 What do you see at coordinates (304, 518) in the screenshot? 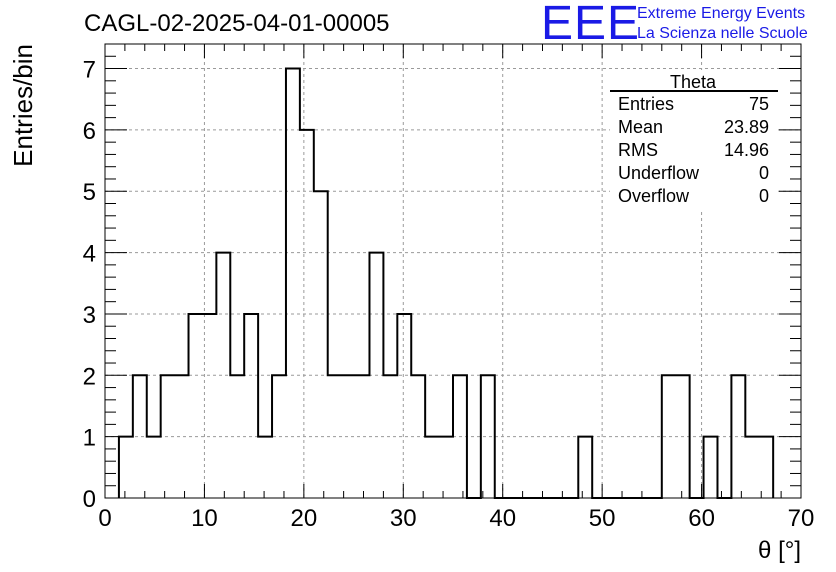
I see `x-tick-label: 20` at bounding box center [304, 518].